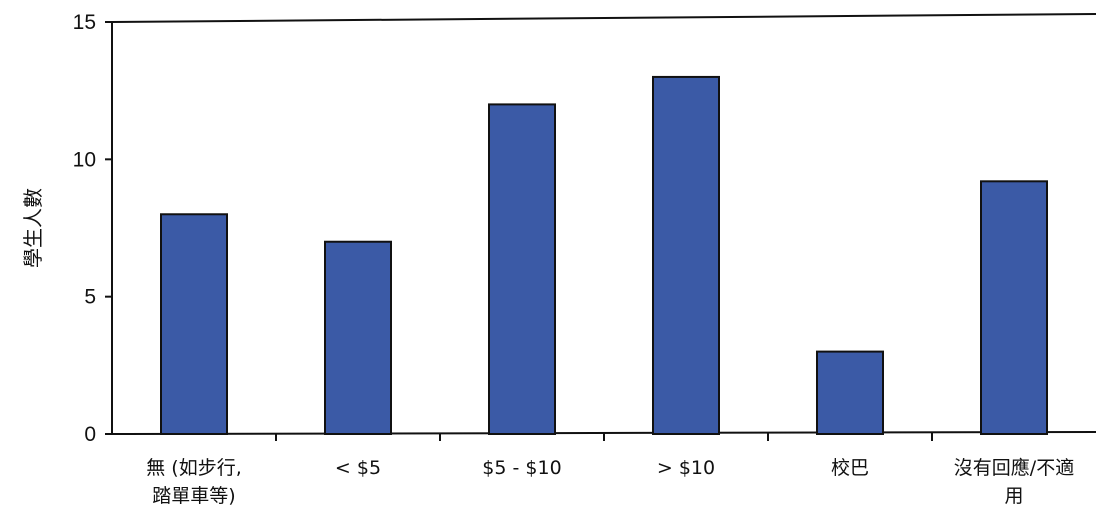 The width and height of the screenshot is (1100, 519). I want to click on x-category-label-line: 用, so click(1013, 496).